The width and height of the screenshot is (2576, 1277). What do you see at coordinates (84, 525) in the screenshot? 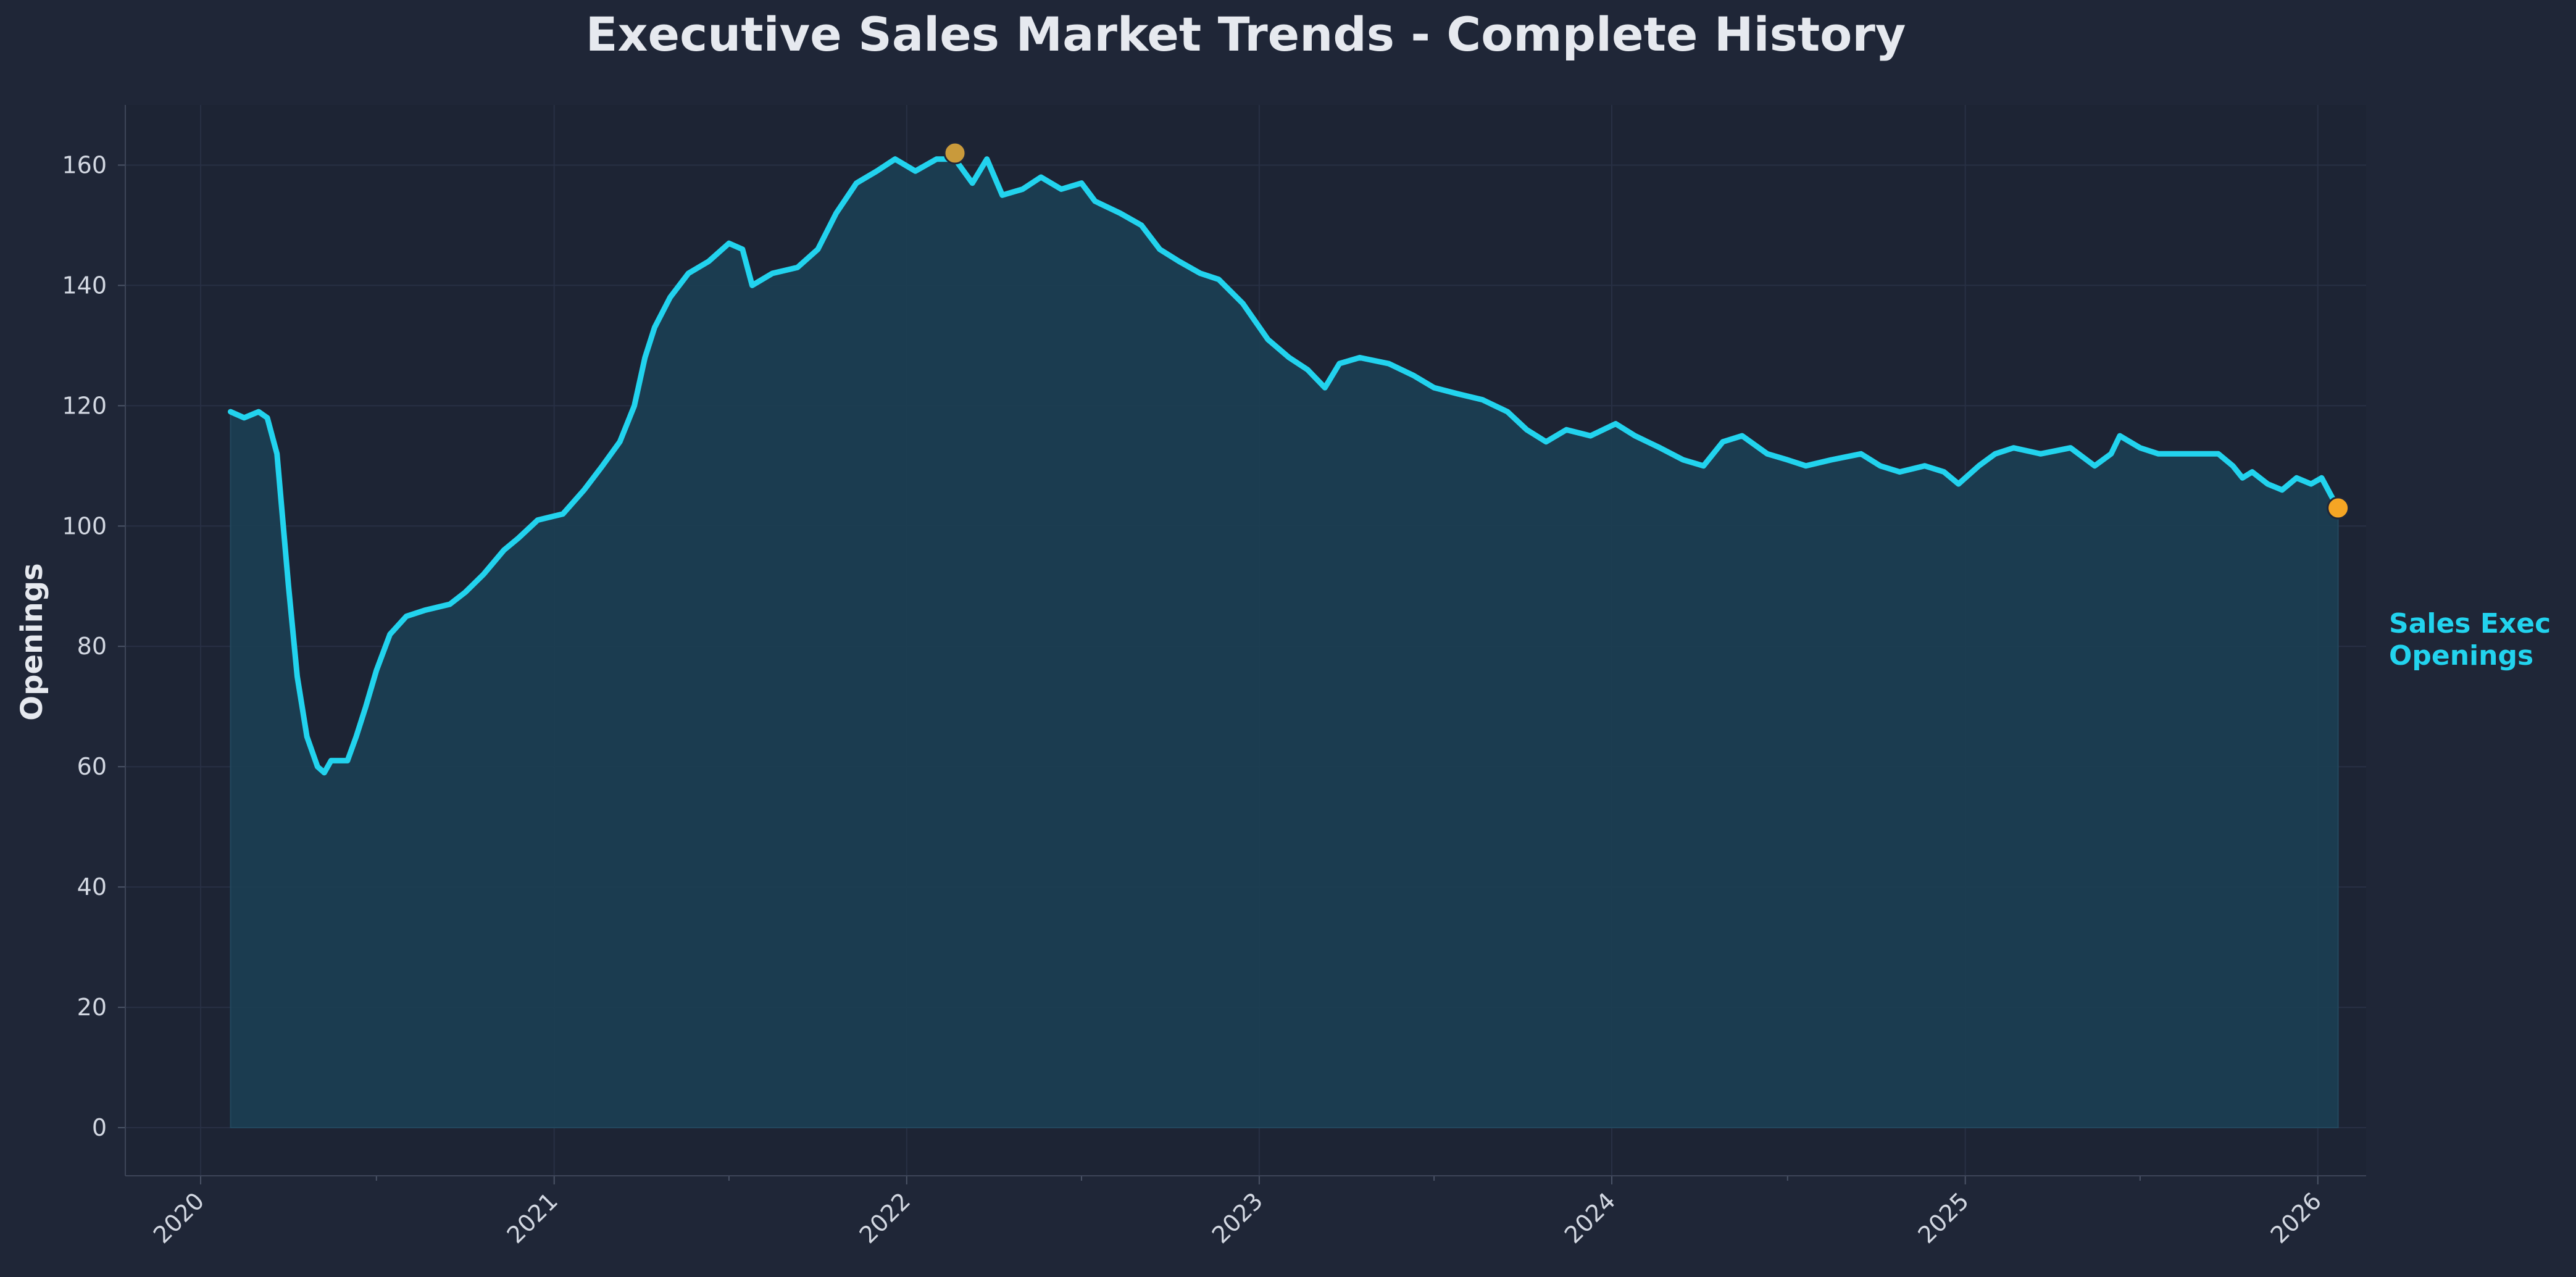
I see `y-tick-label: 100` at bounding box center [84, 525].